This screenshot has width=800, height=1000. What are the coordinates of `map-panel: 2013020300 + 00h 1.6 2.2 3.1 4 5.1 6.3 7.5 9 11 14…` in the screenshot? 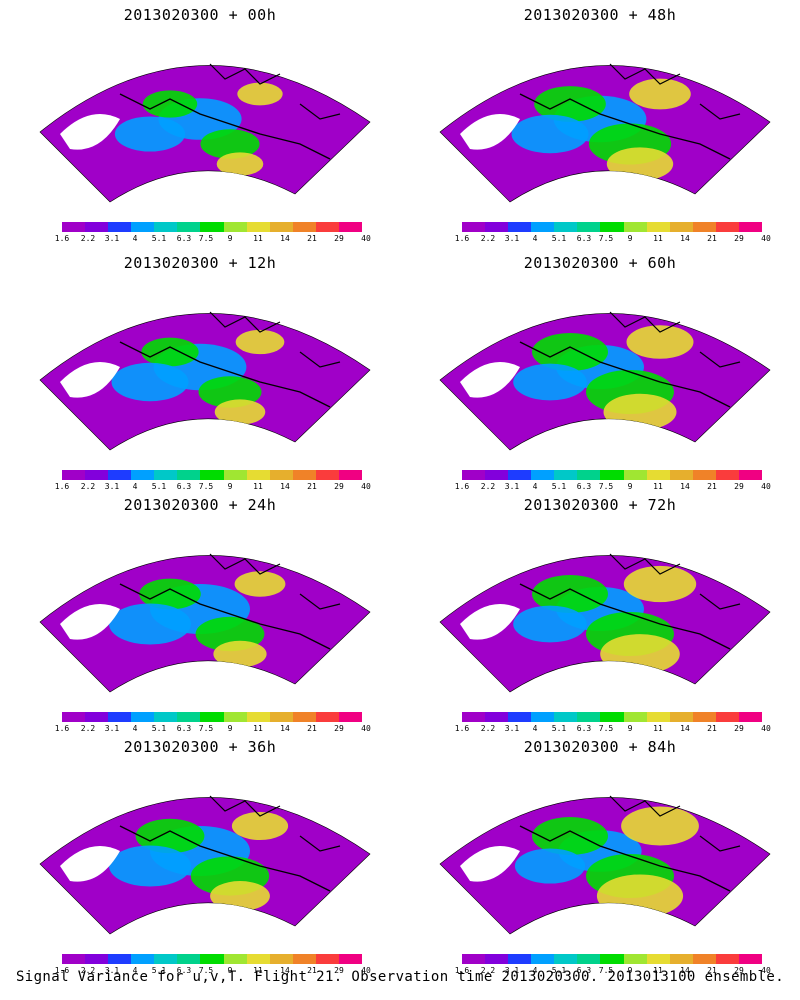 It's located at (200, 124).